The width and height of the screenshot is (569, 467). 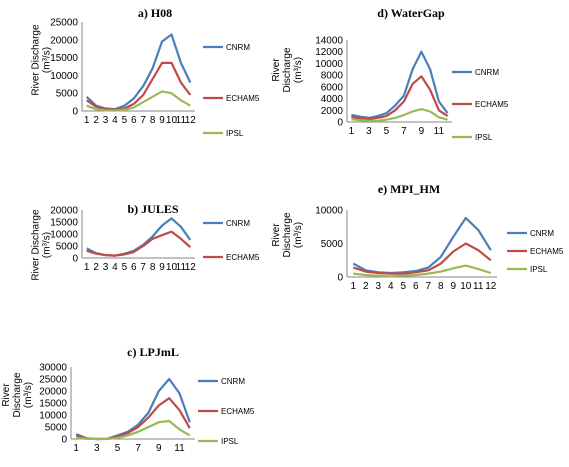 I want to click on y-tick-label: 2000, so click(x=332, y=111).